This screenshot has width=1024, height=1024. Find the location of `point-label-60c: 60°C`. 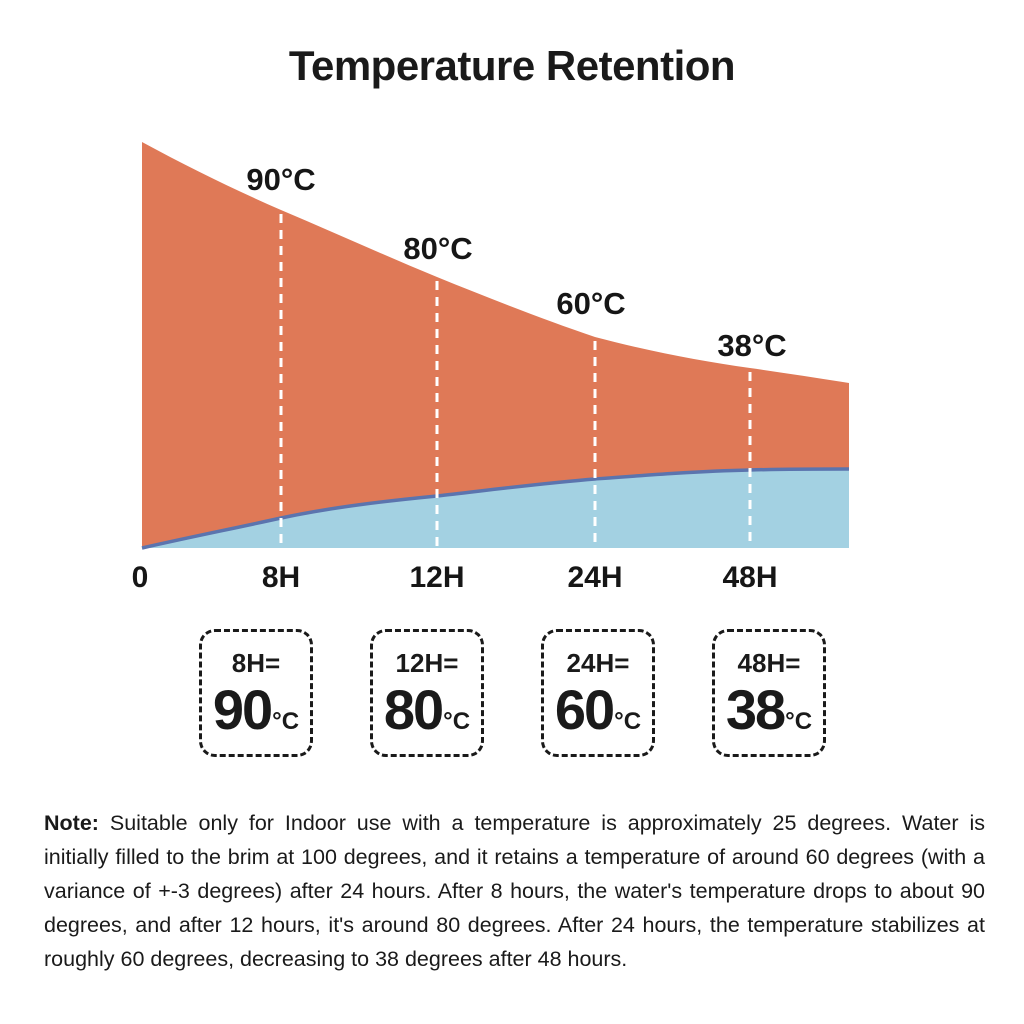

point-label-60c: 60°C is located at coordinates (590, 303).